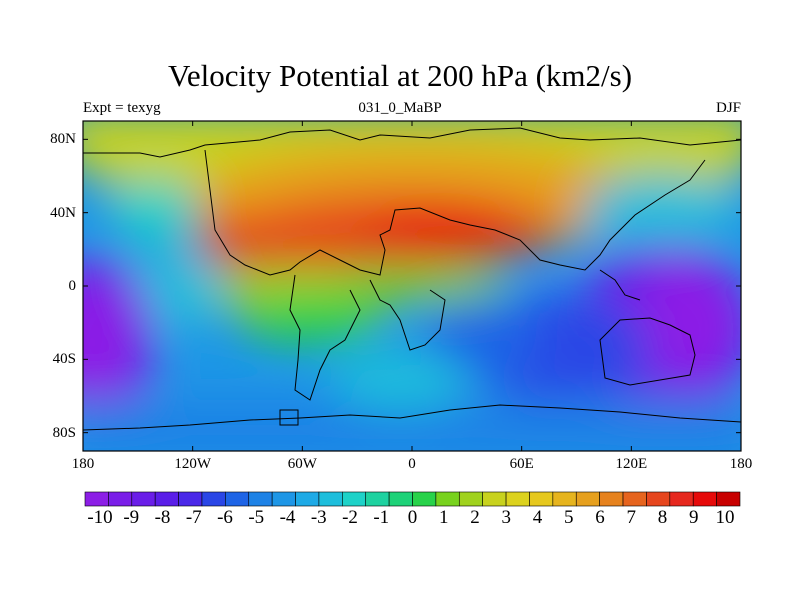 This screenshot has width=800, height=600. What do you see at coordinates (725, 517) in the screenshot?
I see `colorbar-label: 10` at bounding box center [725, 517].